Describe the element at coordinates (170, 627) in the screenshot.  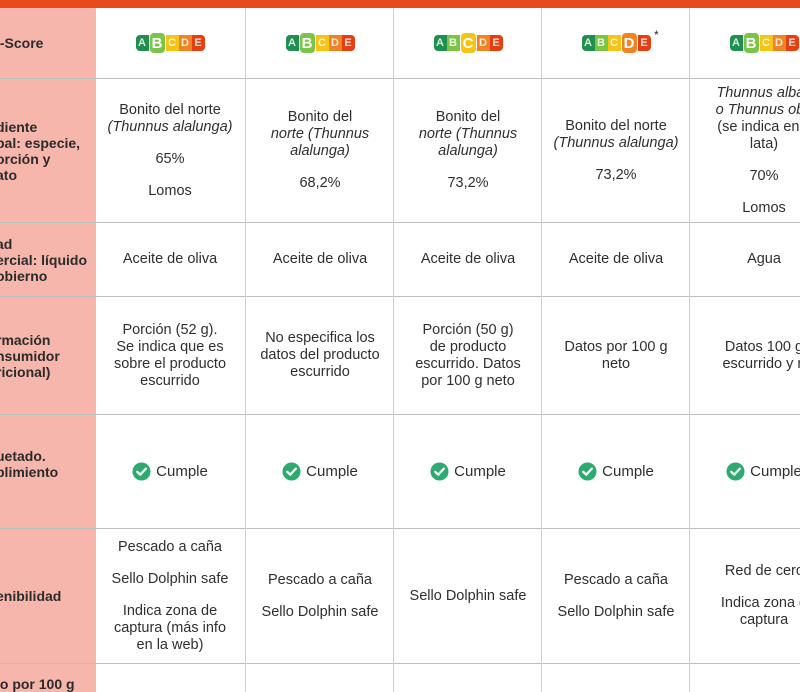
I see `cell-text-line: captura (más info` at that location.